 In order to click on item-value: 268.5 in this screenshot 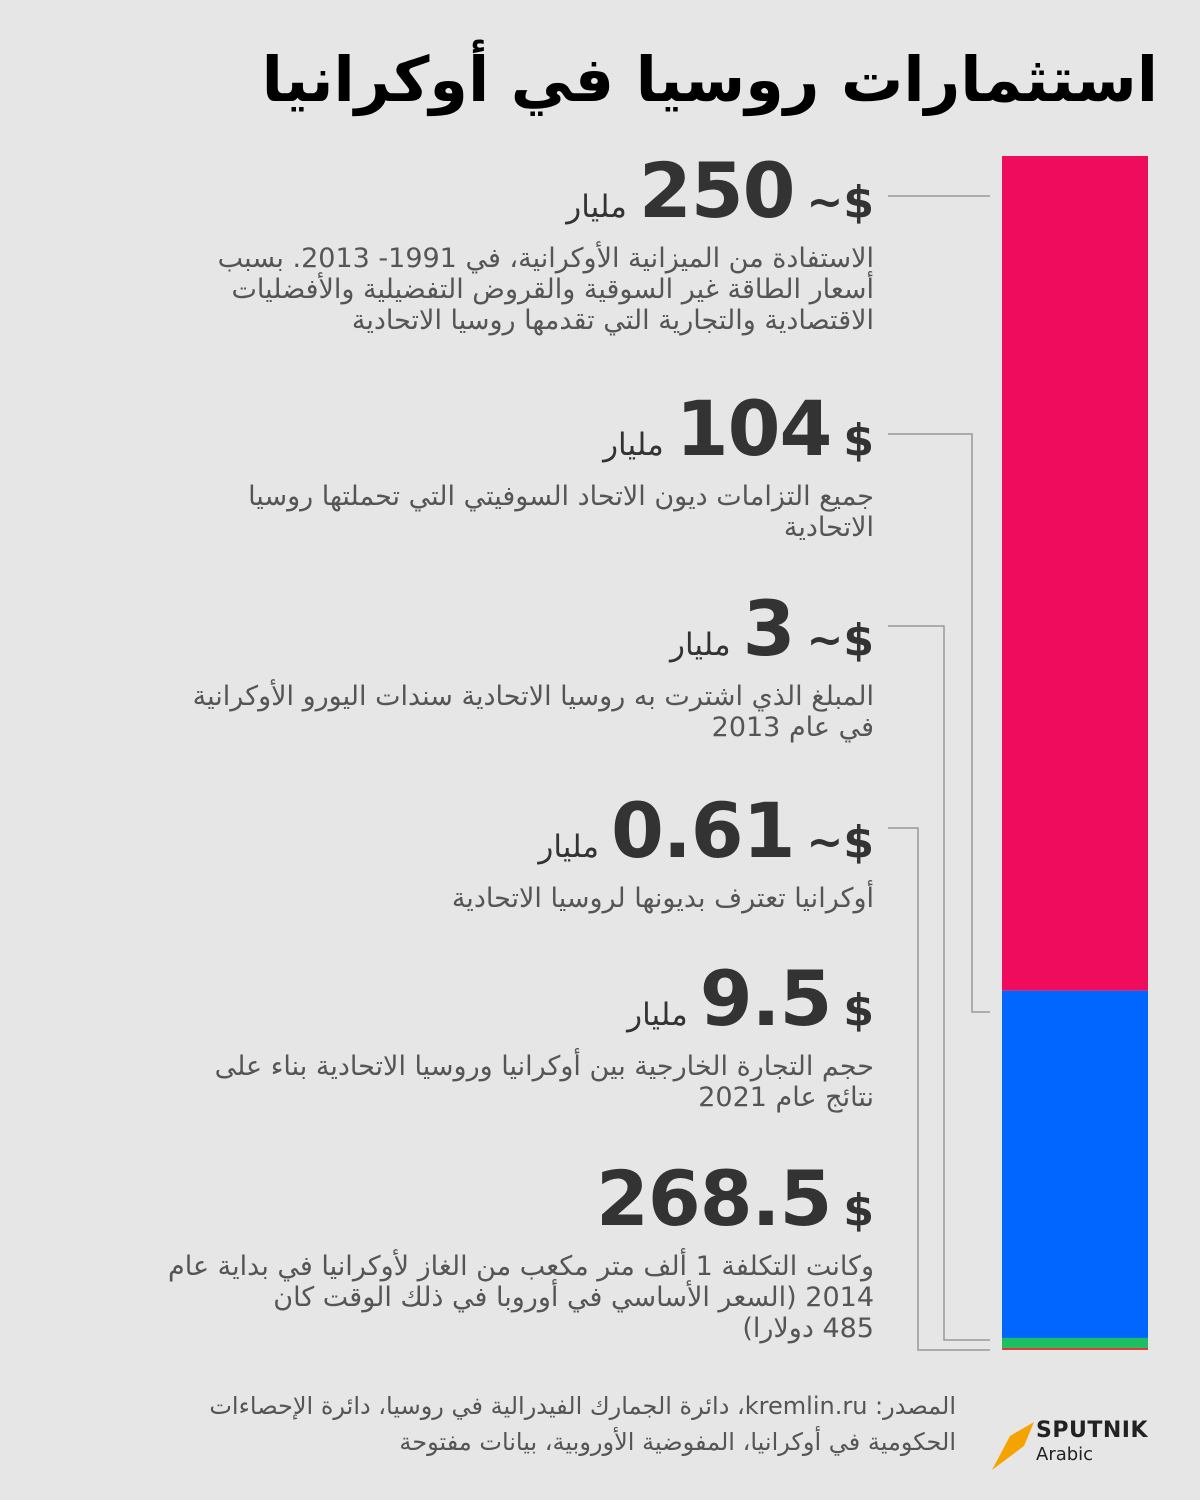, I will do `click(713, 1198)`.